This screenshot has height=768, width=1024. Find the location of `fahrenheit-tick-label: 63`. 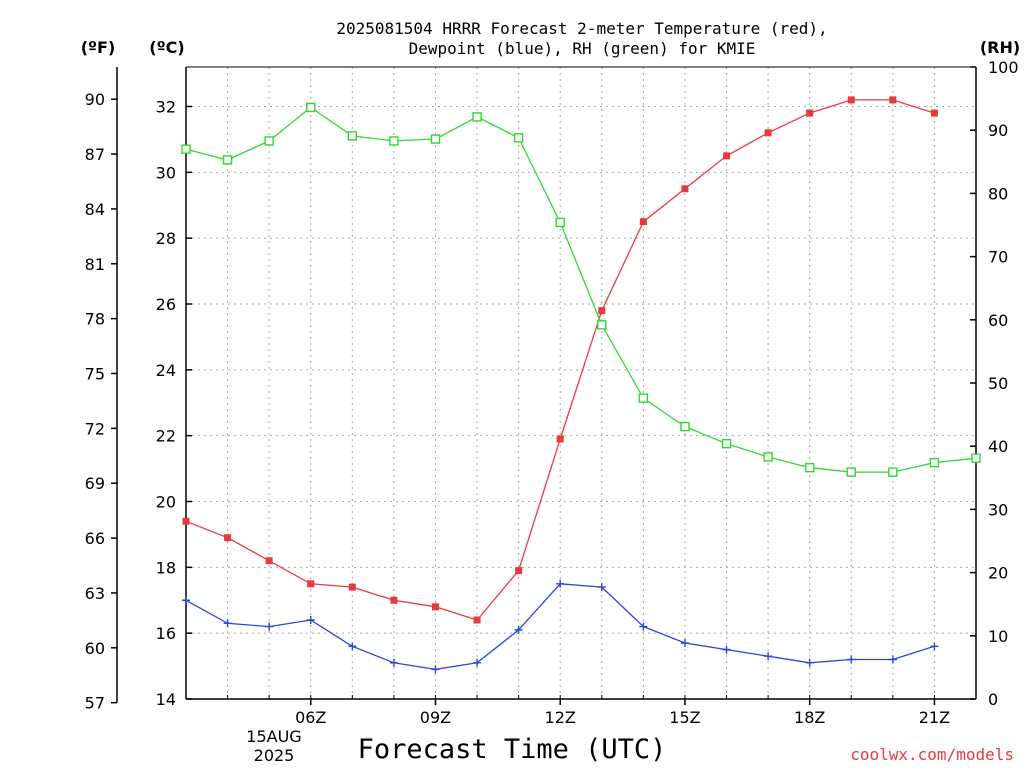

fahrenheit-tick-label: 63 is located at coordinates (95, 593).